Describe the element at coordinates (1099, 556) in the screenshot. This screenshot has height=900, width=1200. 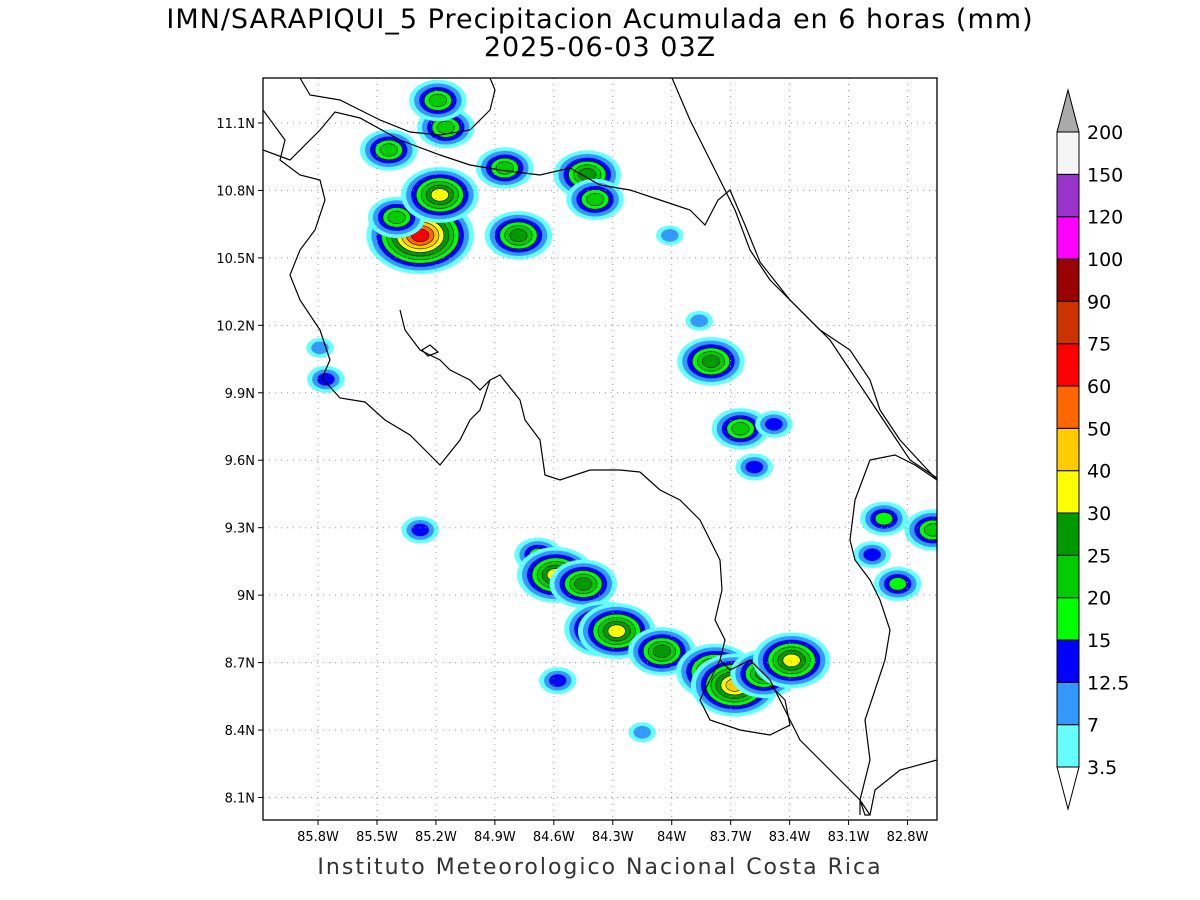
I see `colorbar-label: 25` at that location.